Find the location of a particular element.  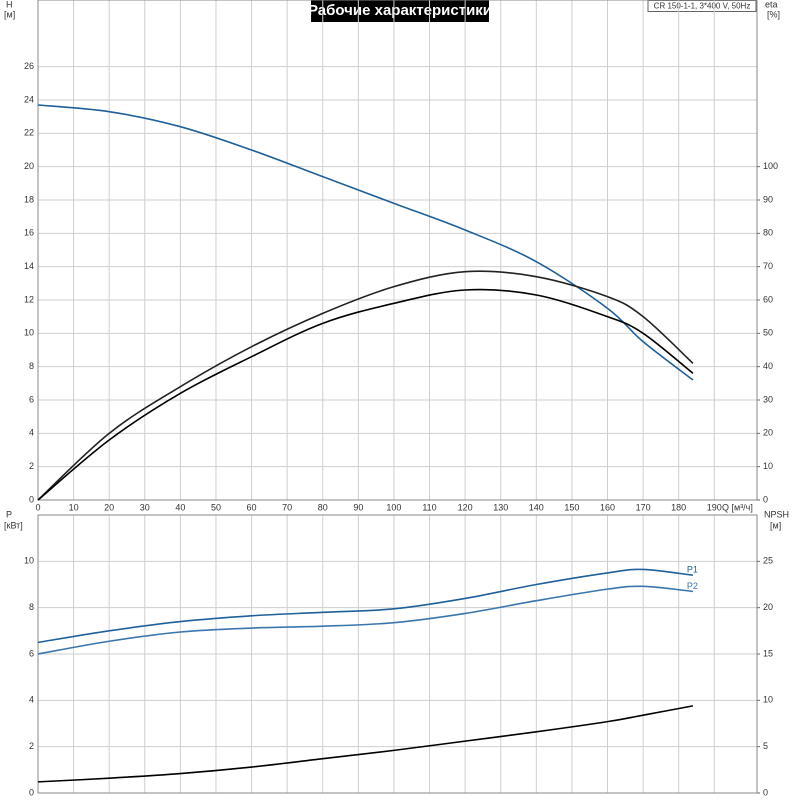

x-tick-label: 100 is located at coordinates (393, 507).